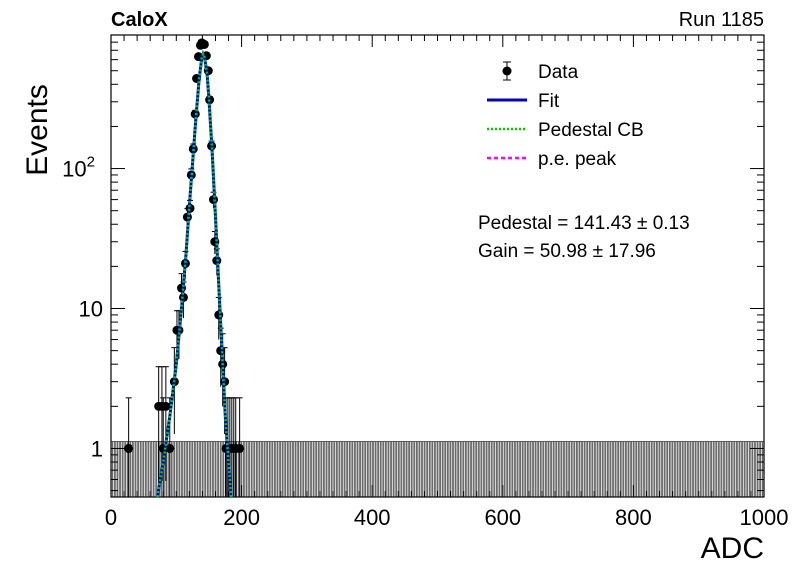 The image size is (796, 572). Describe the element at coordinates (565, 115) in the screenshot. I see `legend: Data Fit Pedestal CB p.e. peak` at that location.